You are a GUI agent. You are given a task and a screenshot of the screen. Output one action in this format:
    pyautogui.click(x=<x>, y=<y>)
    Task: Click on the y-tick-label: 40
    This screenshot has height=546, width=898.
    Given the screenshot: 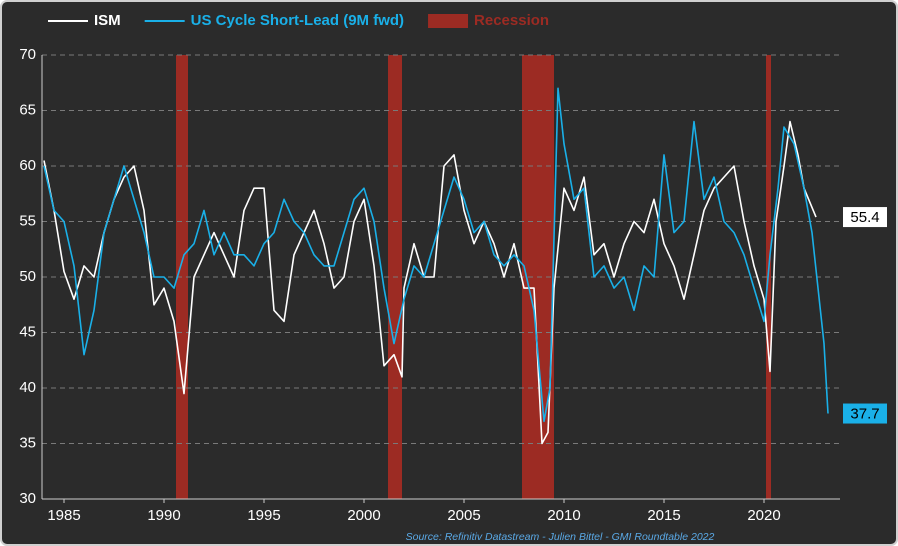 What is the action you would take?
    pyautogui.click(x=27, y=387)
    